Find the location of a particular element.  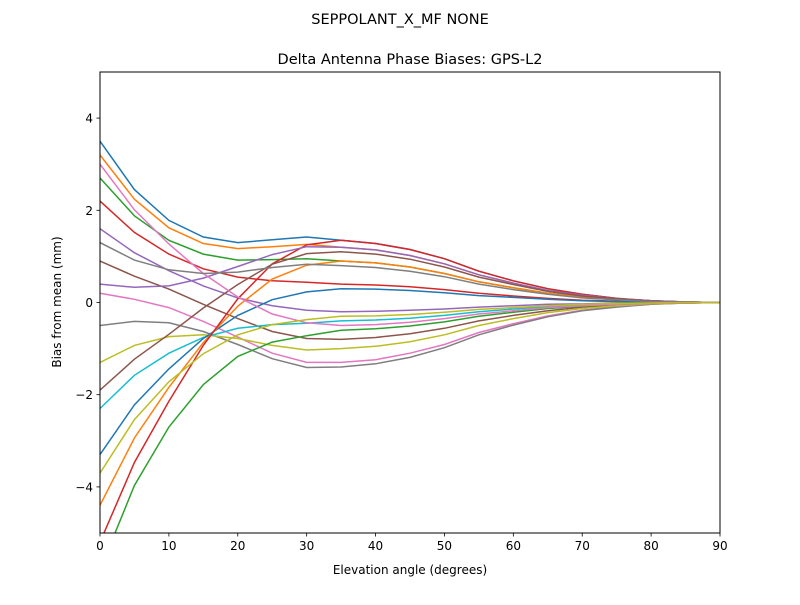

y-tick-label: 4 is located at coordinates (89, 119).